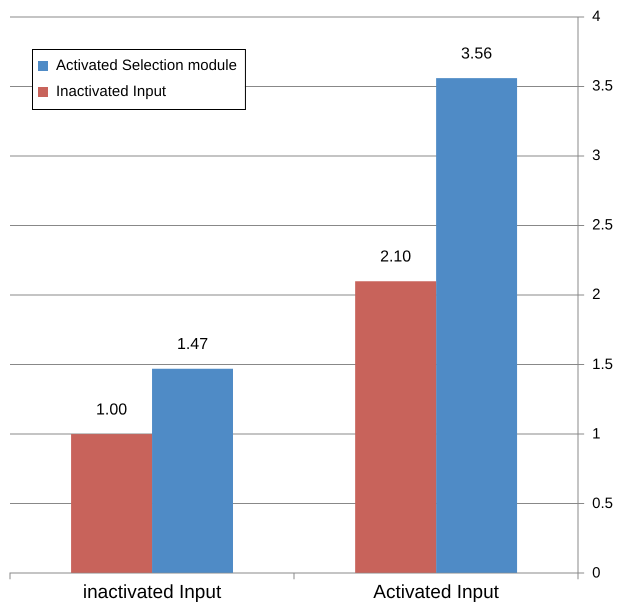  What do you see at coordinates (603, 225) in the screenshot?
I see `y-tick-label: 2.5` at bounding box center [603, 225].